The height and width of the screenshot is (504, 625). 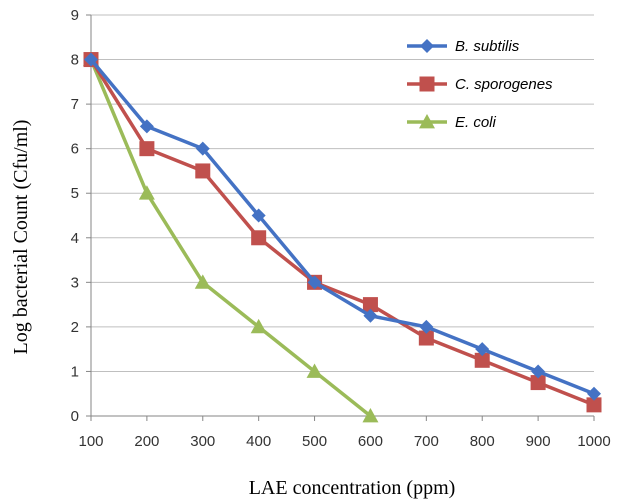 I want to click on legend-item: E. coli, so click(x=452, y=122).